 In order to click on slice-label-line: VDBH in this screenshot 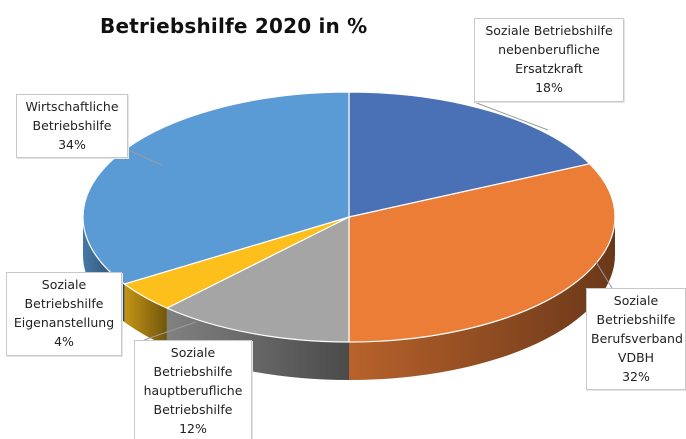, I will do `click(636, 357)`.